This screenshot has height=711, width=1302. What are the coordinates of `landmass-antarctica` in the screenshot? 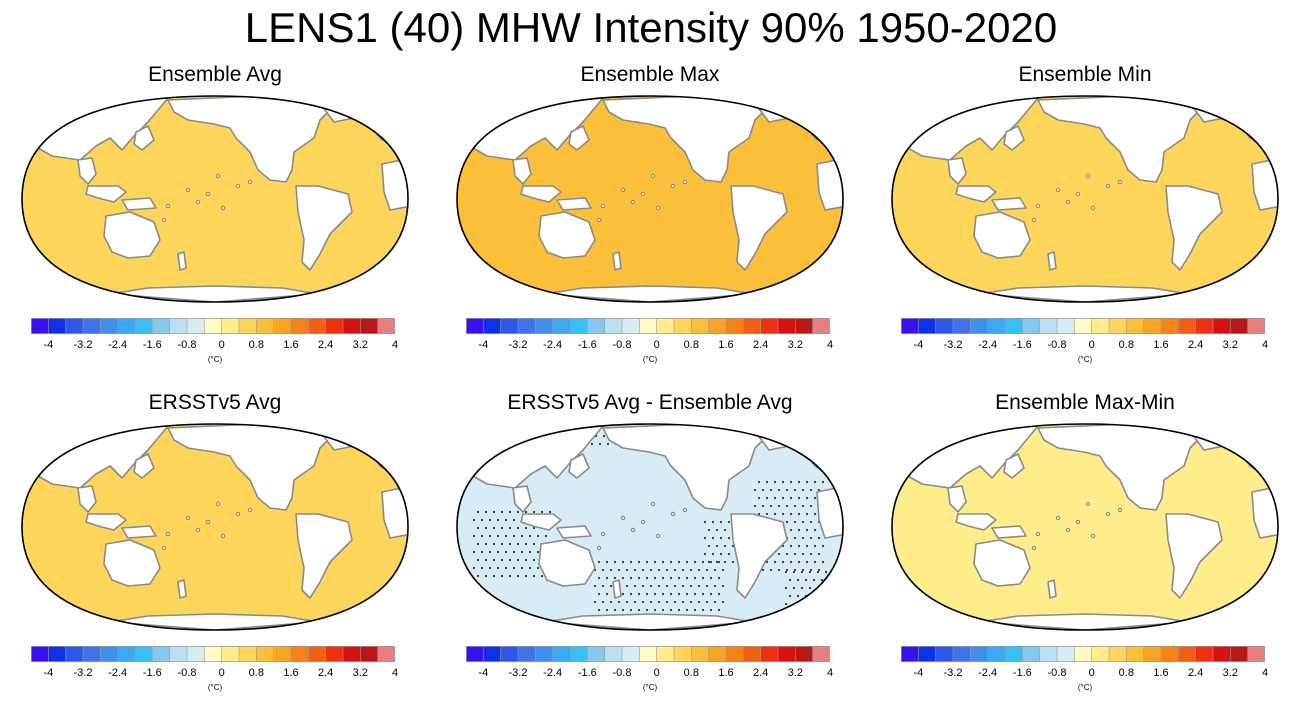 It's located at (649, 621).